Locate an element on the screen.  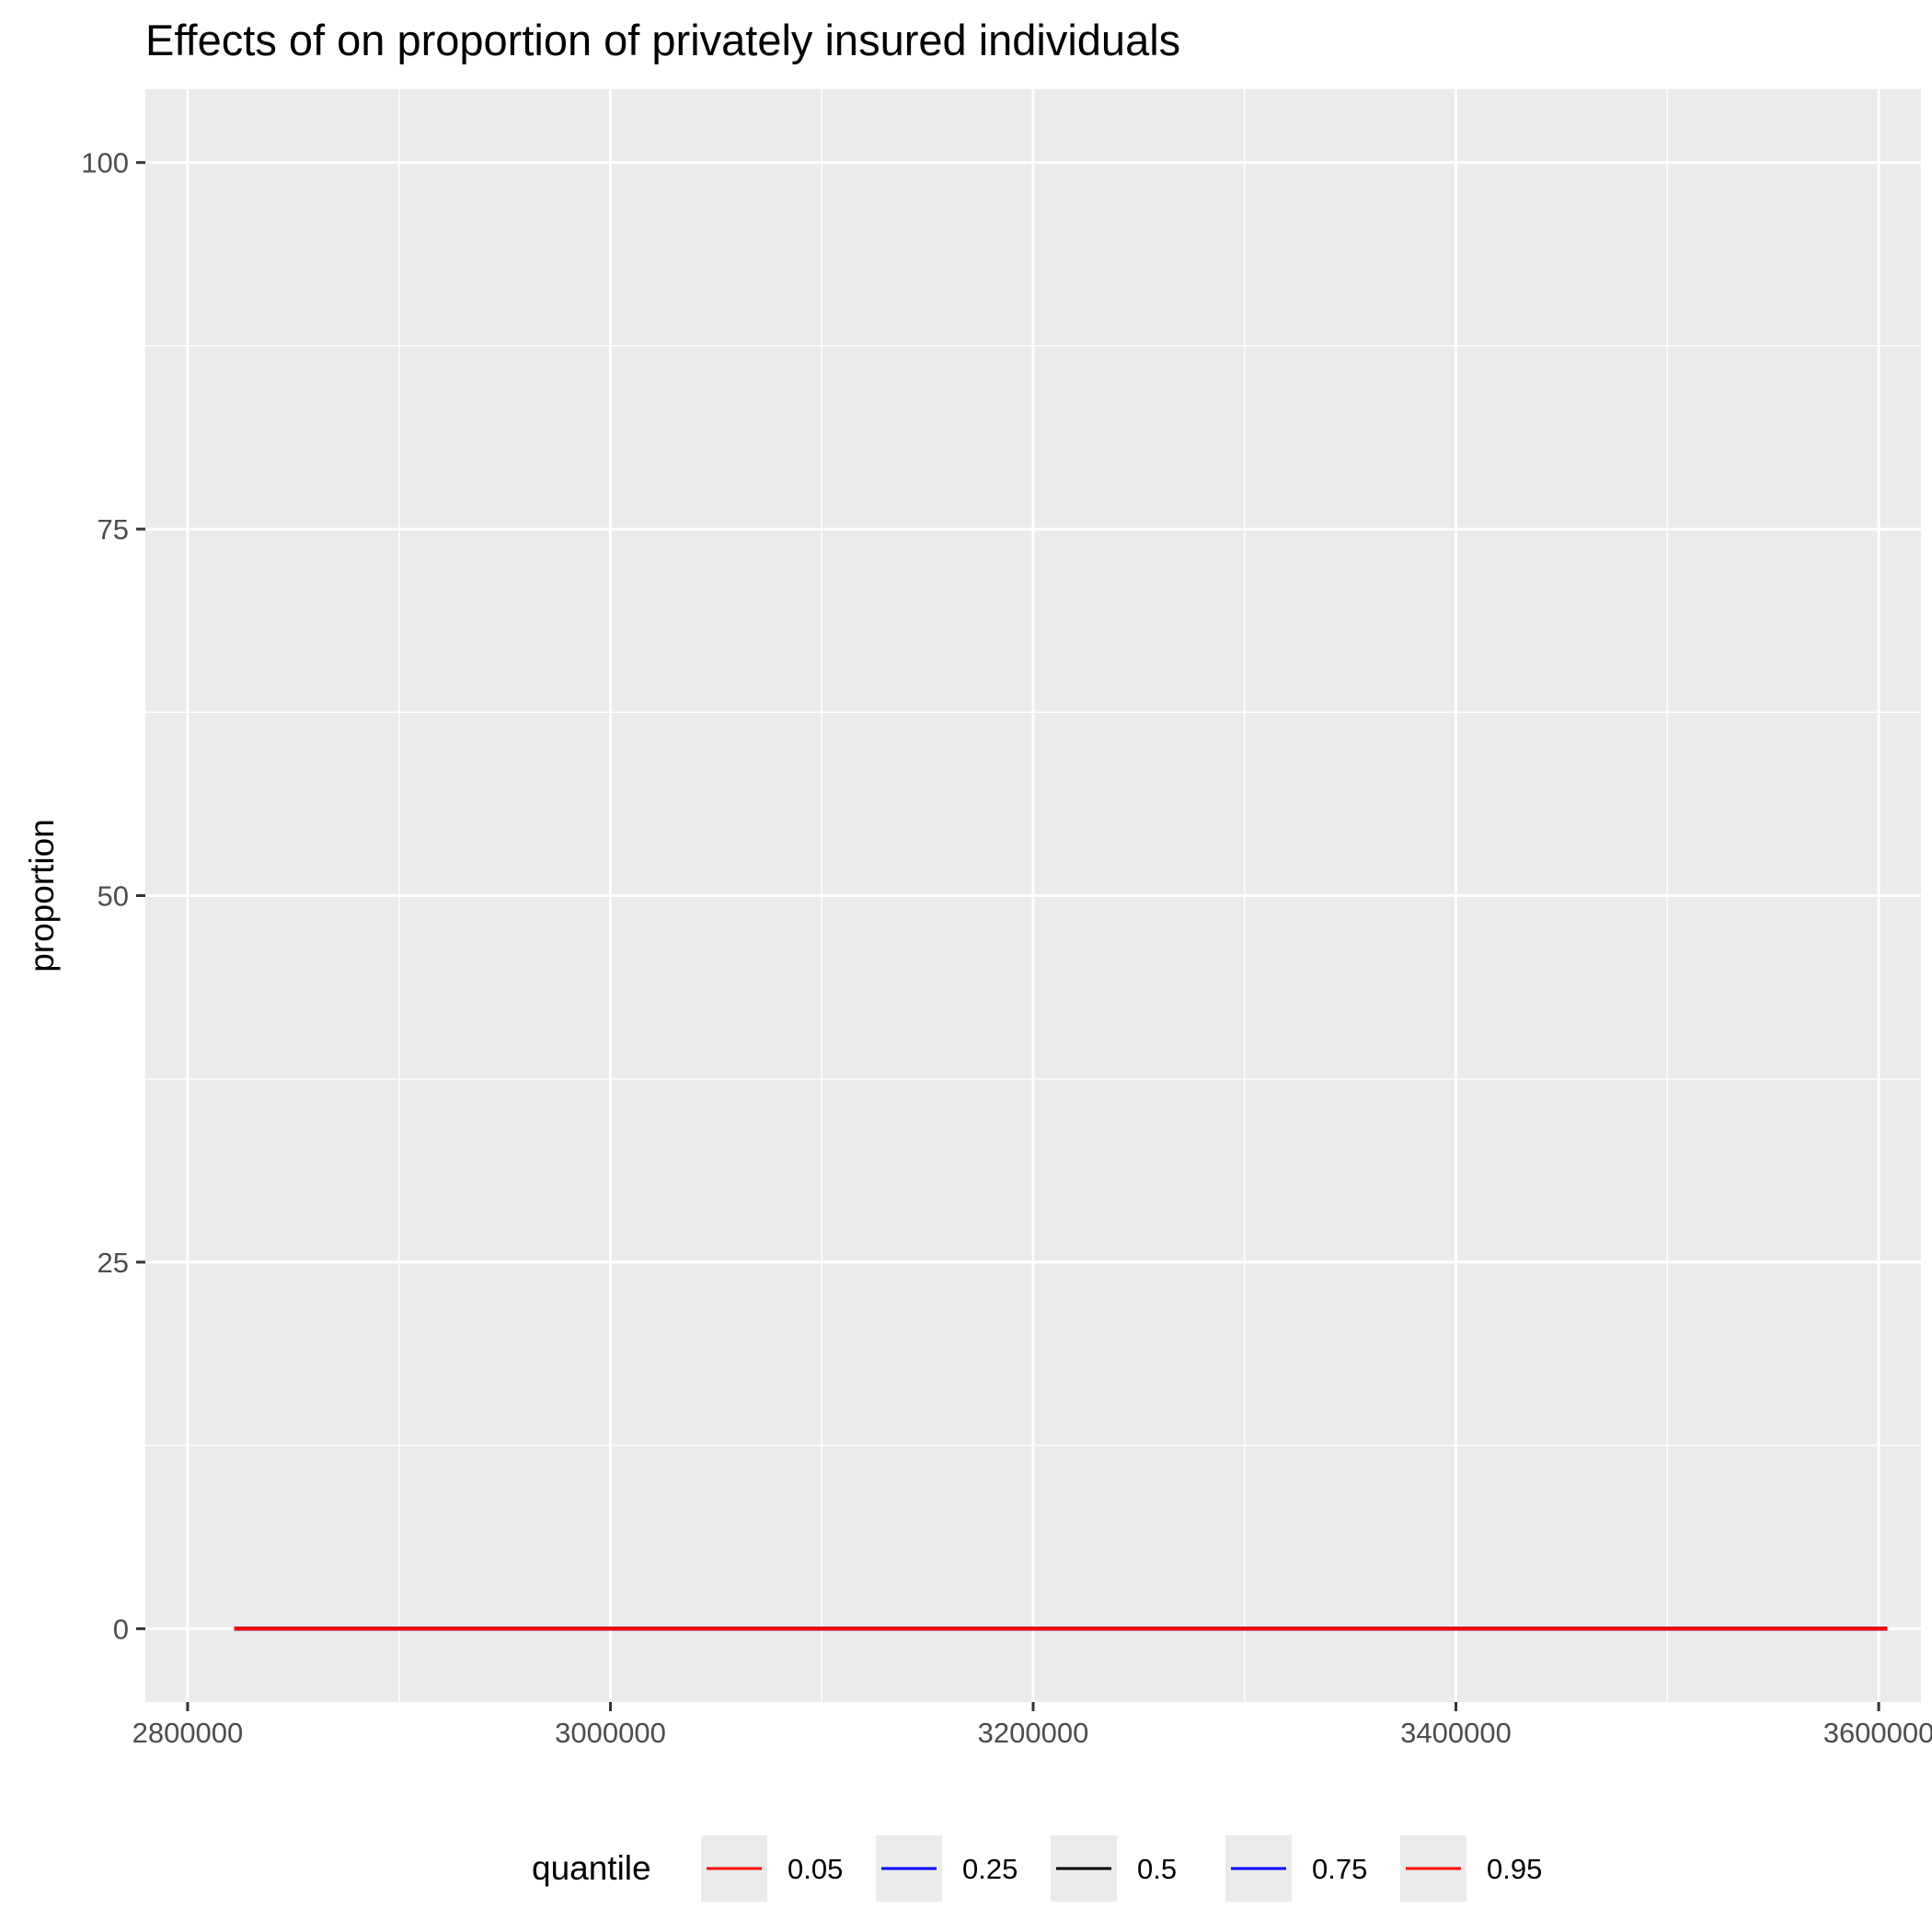
legend-label: 0.95 is located at coordinates (1514, 1869).